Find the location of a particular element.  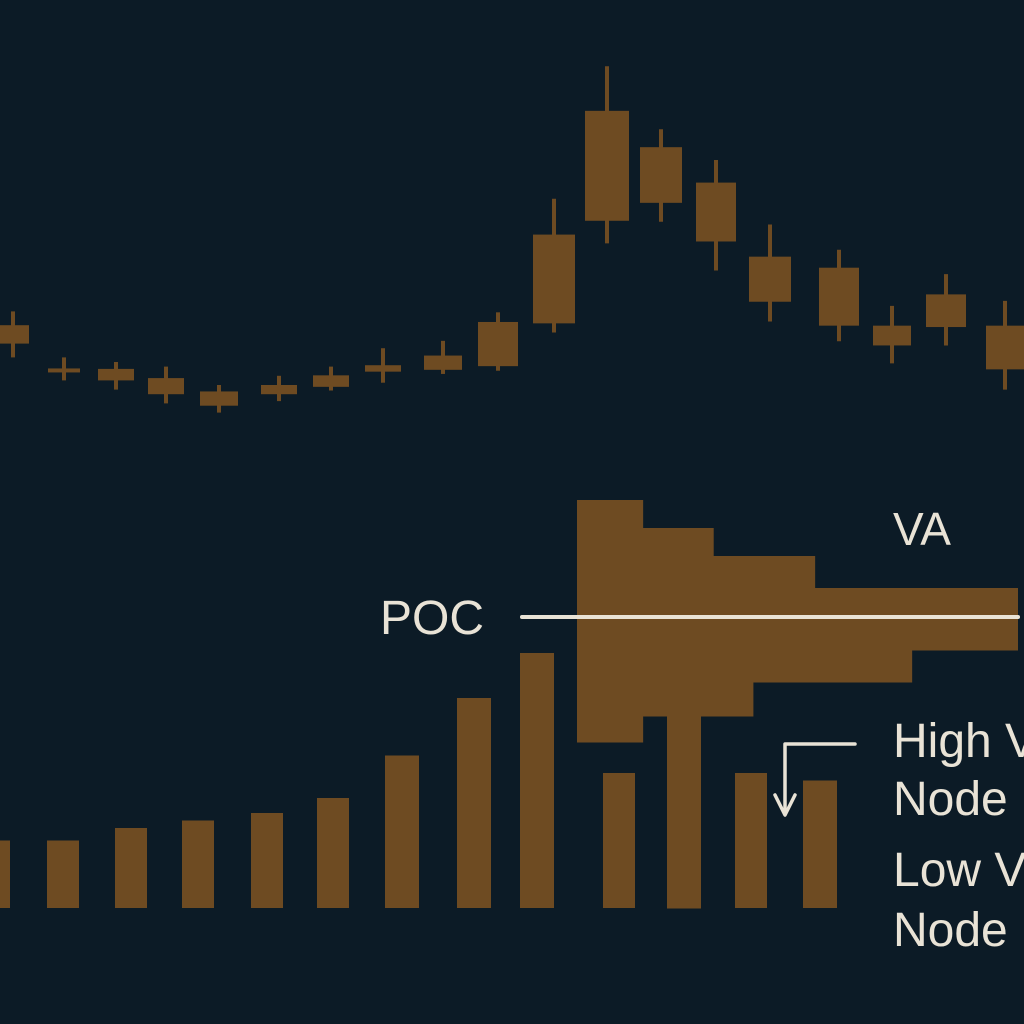

hvn-arrow is located at coordinates (815, 779).